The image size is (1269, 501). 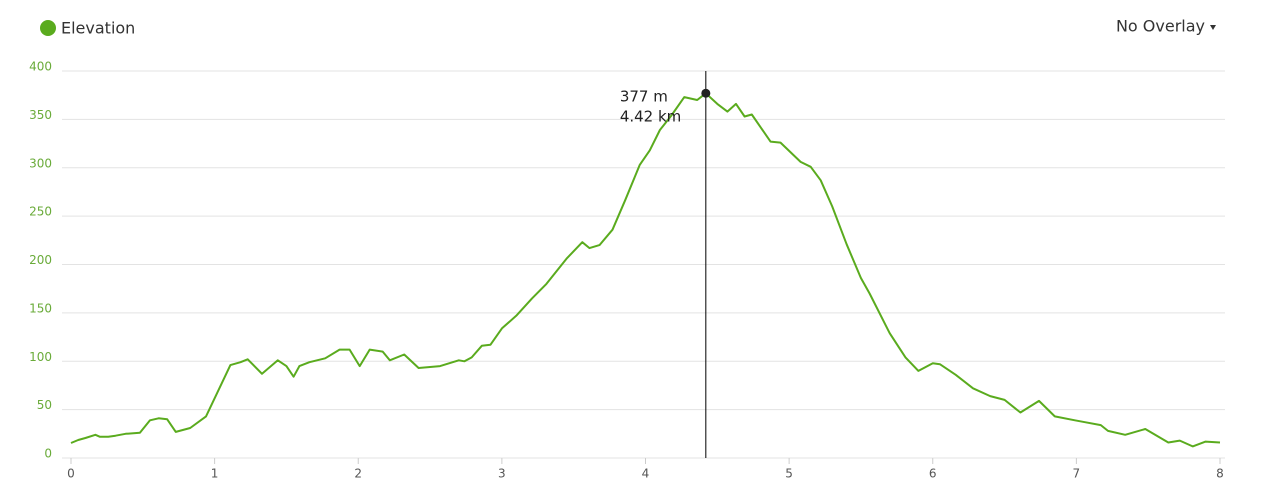 What do you see at coordinates (98, 28) in the screenshot?
I see `legend-label: Elevation` at bounding box center [98, 28].